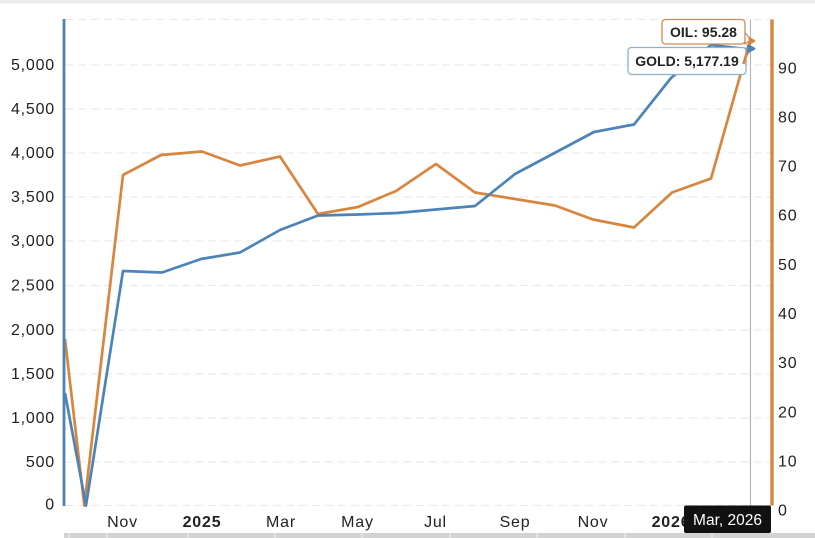 Image resolution: width=815 pixels, height=538 pixels. Describe the element at coordinates (33, 330) in the screenshot. I see `svg-text: 2,000` at that location.